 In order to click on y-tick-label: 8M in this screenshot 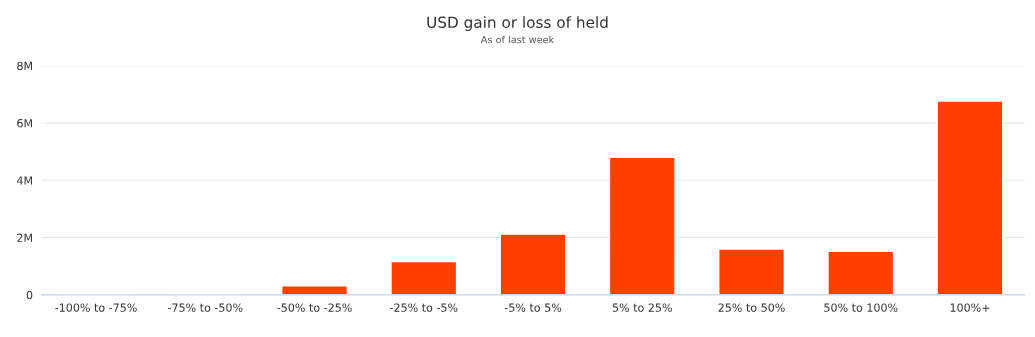, I will do `click(24, 66)`.